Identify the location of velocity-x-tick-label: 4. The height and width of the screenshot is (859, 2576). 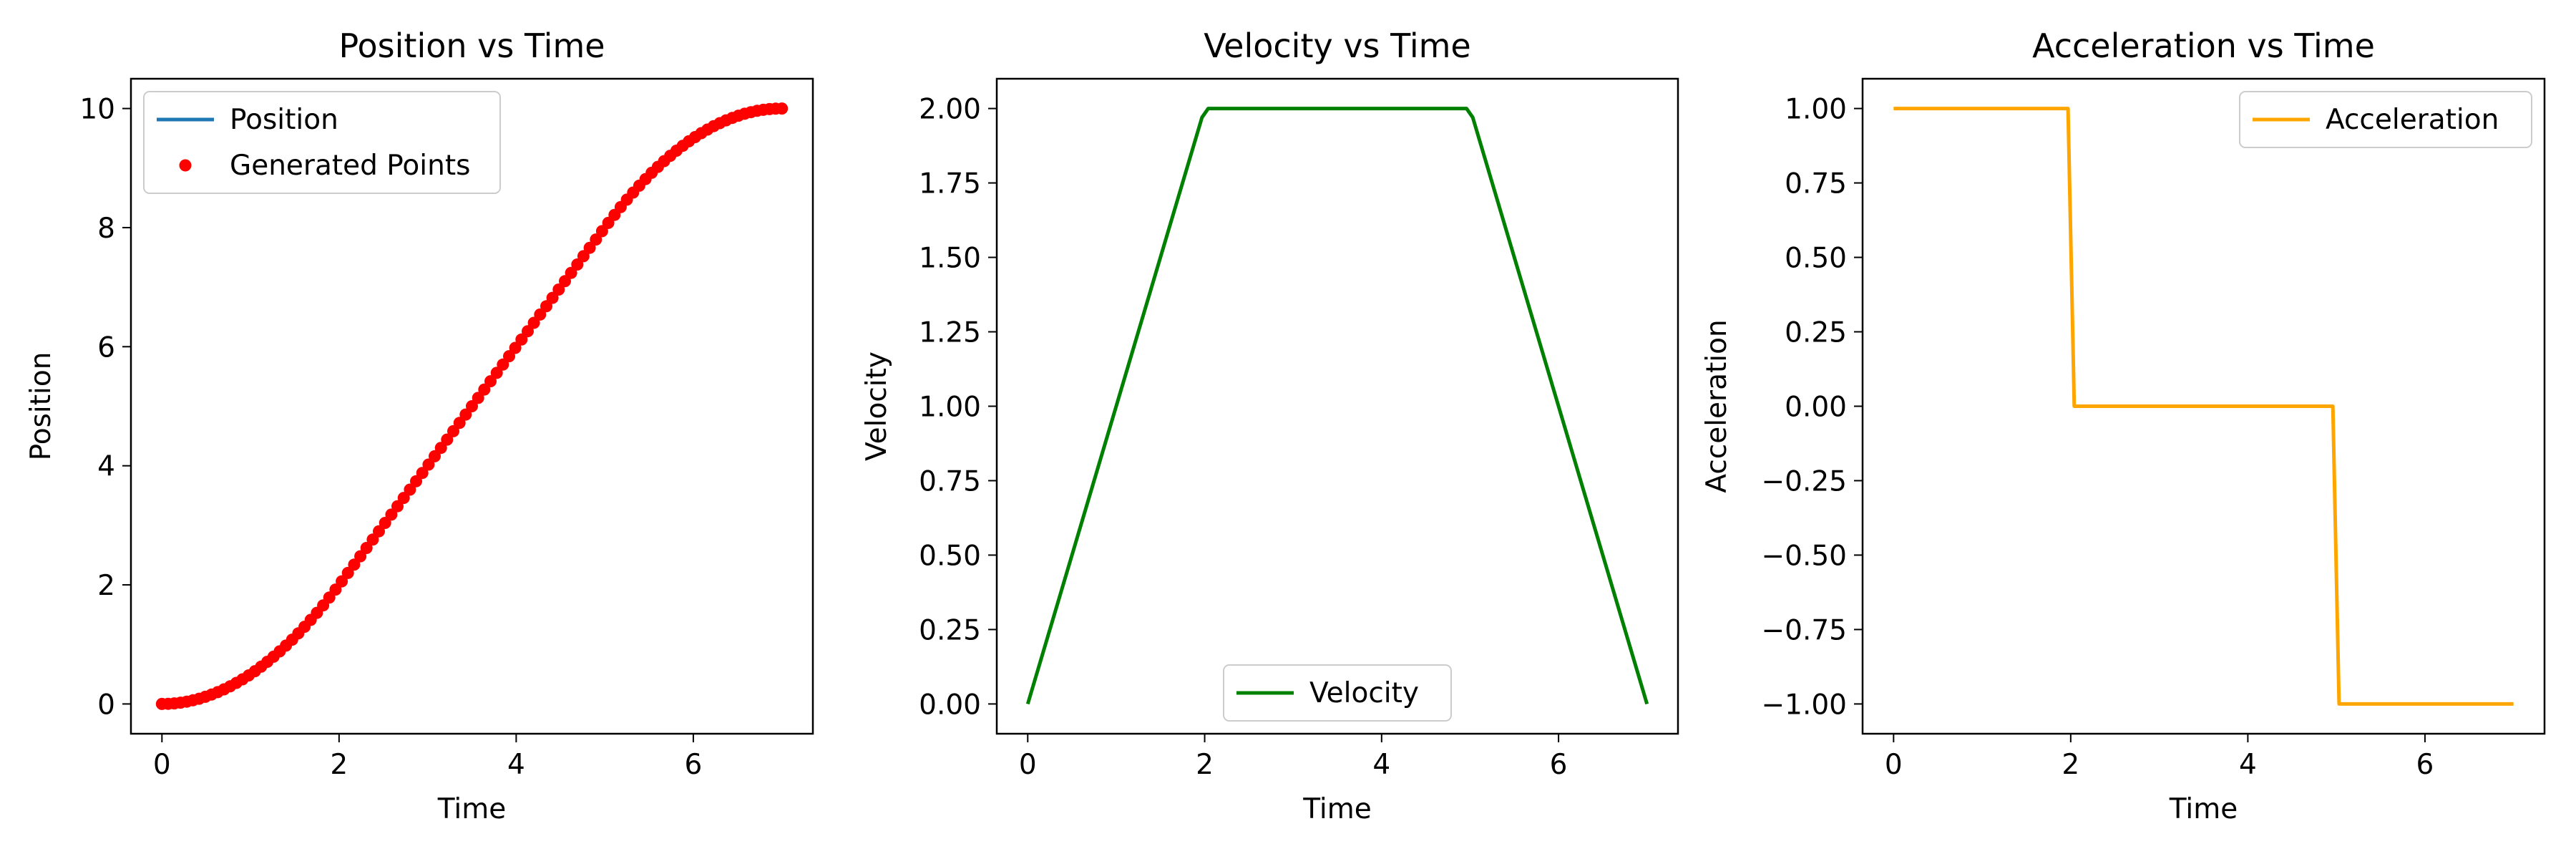
(1381, 765).